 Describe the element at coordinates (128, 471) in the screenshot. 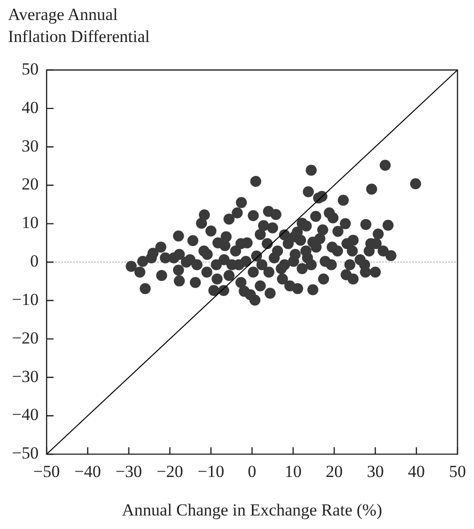

I see `x-tick-label: −30` at that location.